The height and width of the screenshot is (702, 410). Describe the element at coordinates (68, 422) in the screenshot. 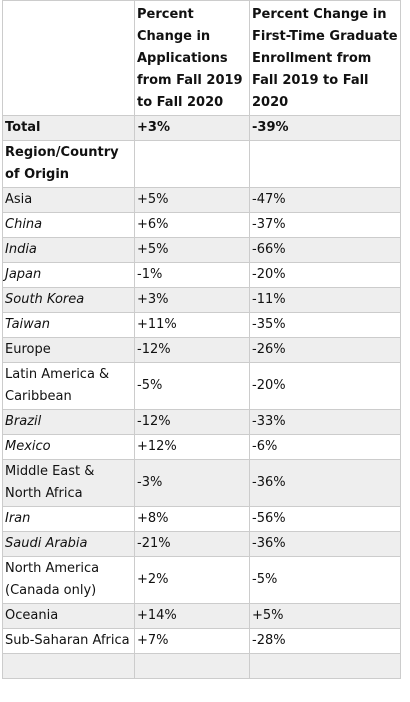

I see `table-cell: Brazil` at that location.